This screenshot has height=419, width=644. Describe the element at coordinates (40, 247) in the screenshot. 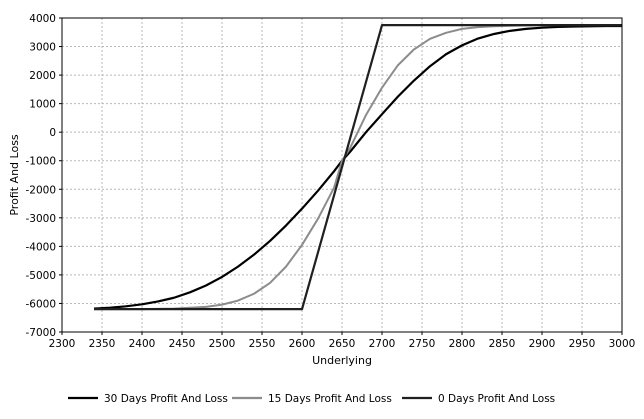

I see `y-tick-label: -4000` at that location.